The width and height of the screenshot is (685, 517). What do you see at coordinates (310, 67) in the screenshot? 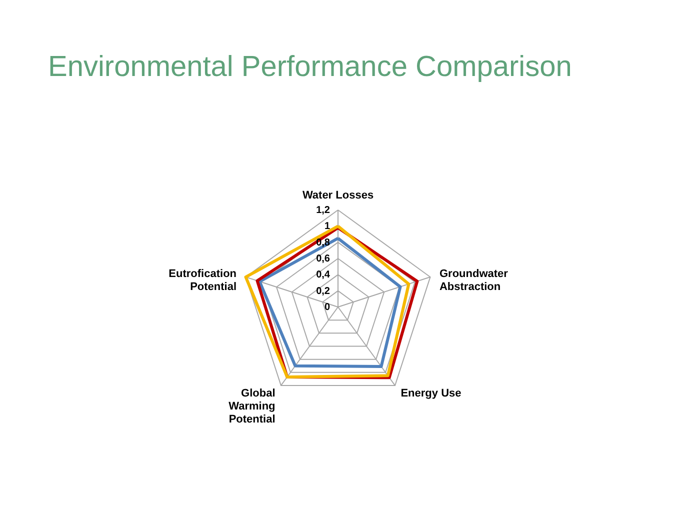
I see `chart-title: Environmental Performance Comparison` at bounding box center [310, 67].